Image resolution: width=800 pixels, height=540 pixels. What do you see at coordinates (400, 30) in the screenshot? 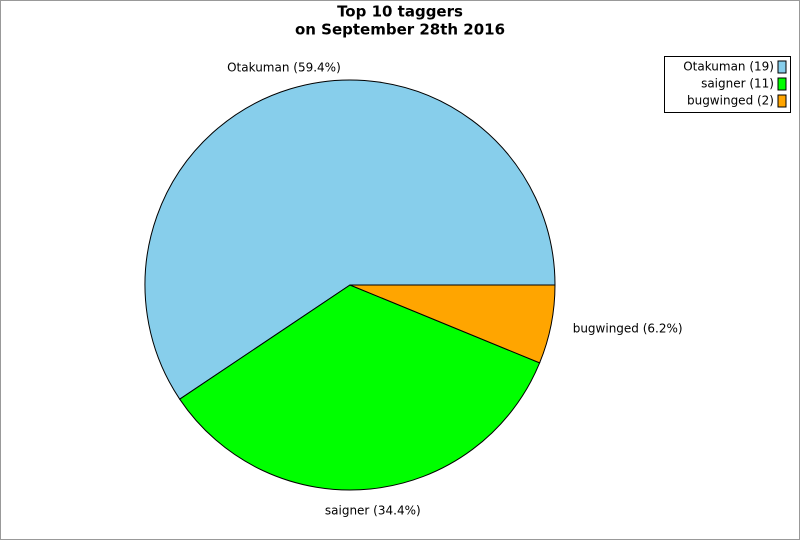
I see `chart-subtitle: on September 28th 2016` at bounding box center [400, 30].